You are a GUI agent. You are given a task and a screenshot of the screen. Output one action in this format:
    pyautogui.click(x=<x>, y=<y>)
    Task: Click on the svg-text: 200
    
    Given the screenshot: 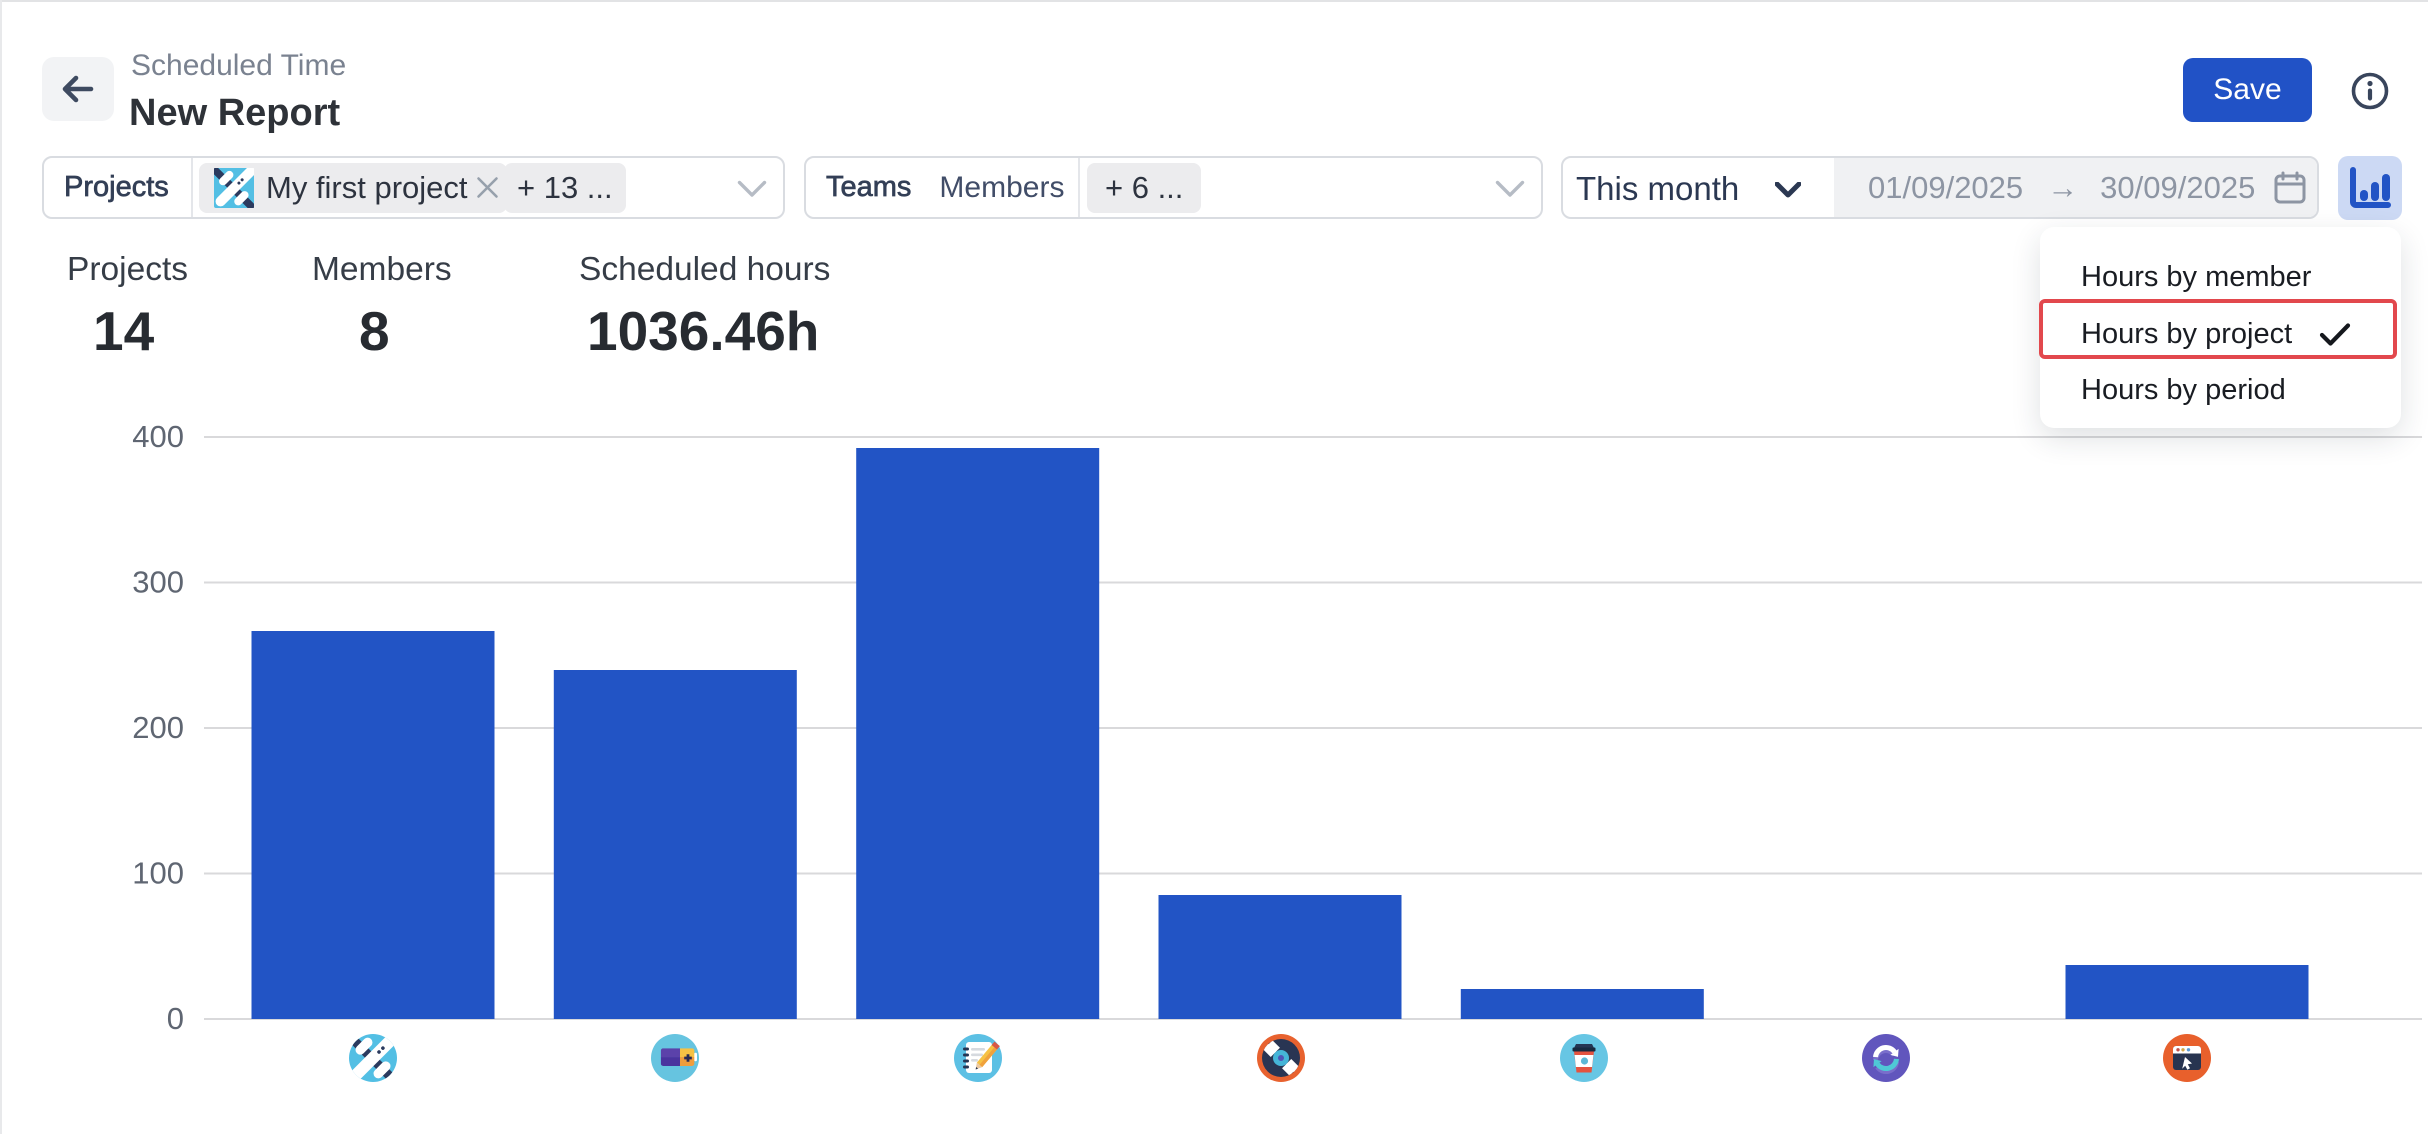 What is the action you would take?
    pyautogui.click(x=158, y=727)
    